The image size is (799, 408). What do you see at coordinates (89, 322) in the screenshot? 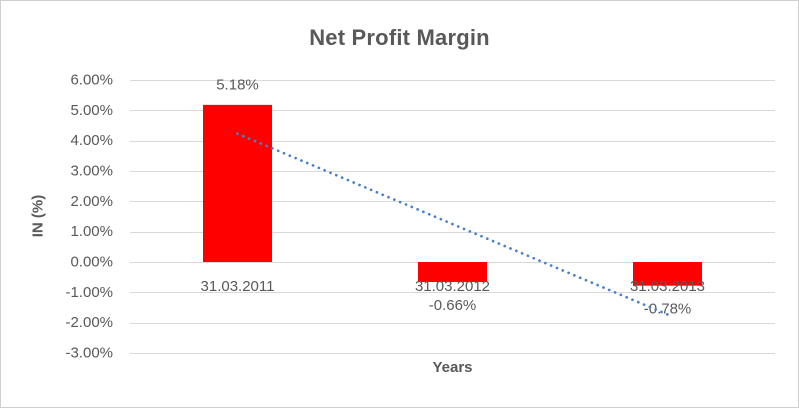
I see `y-tick-label: -2.00%` at bounding box center [89, 322].